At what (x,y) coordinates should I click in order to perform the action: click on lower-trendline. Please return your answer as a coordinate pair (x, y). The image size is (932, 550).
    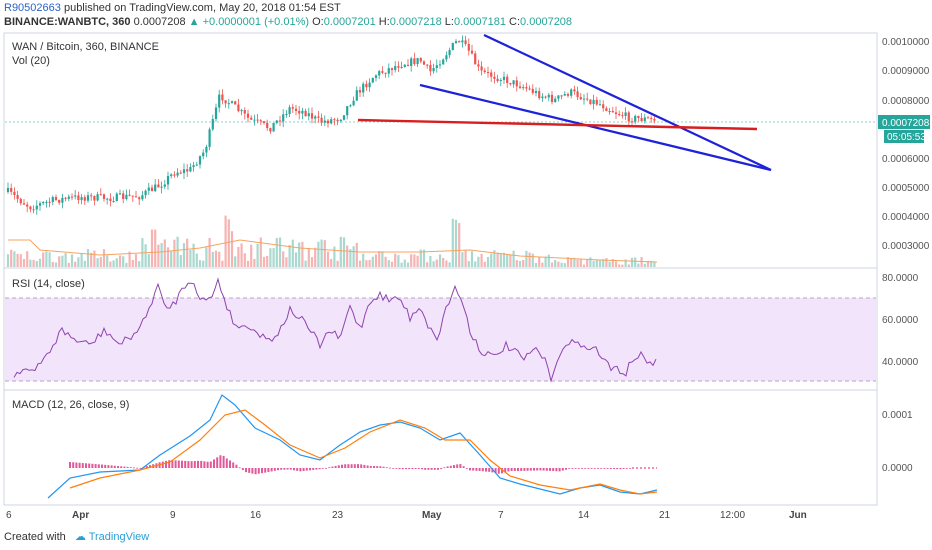
    Looking at the image, I should click on (595, 127).